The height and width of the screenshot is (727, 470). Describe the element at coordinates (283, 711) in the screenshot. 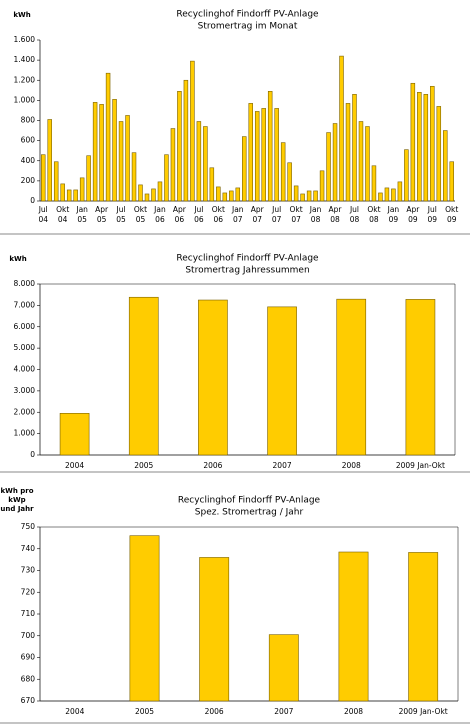

I see `x-tick-label: 2007` at that location.